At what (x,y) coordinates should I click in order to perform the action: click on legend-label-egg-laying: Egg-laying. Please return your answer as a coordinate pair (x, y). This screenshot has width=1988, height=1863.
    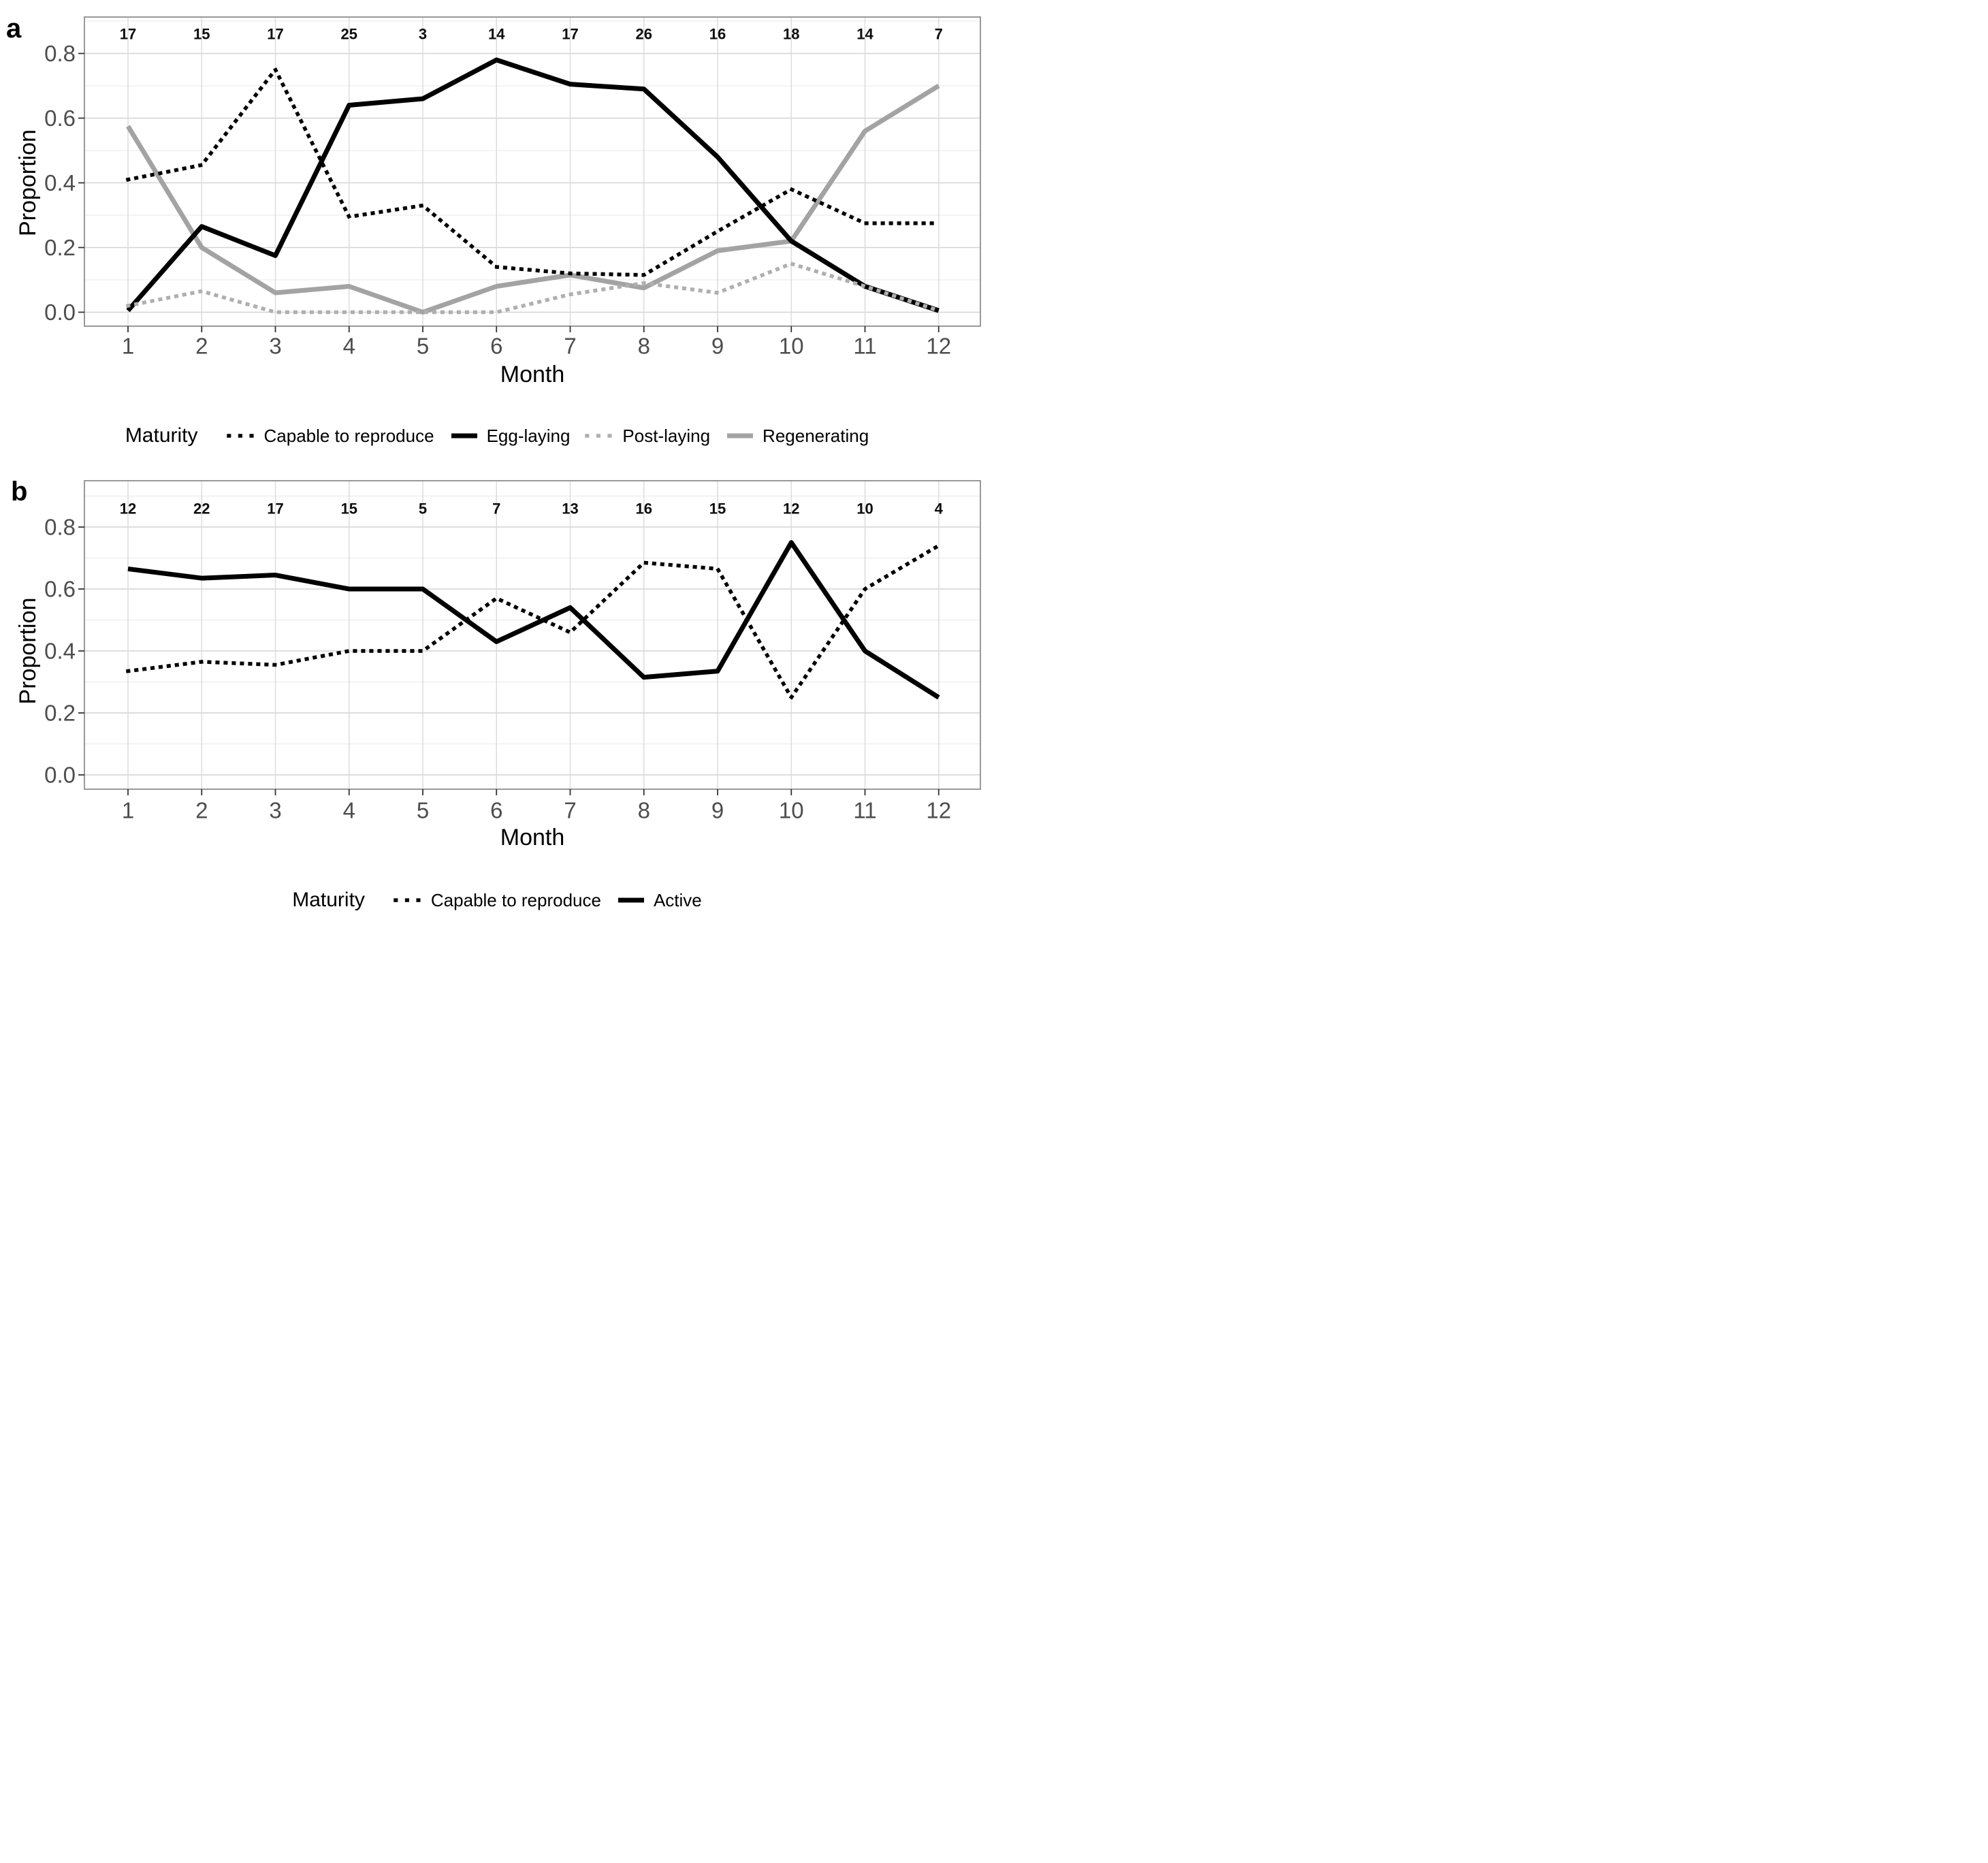
    Looking at the image, I should click on (529, 436).